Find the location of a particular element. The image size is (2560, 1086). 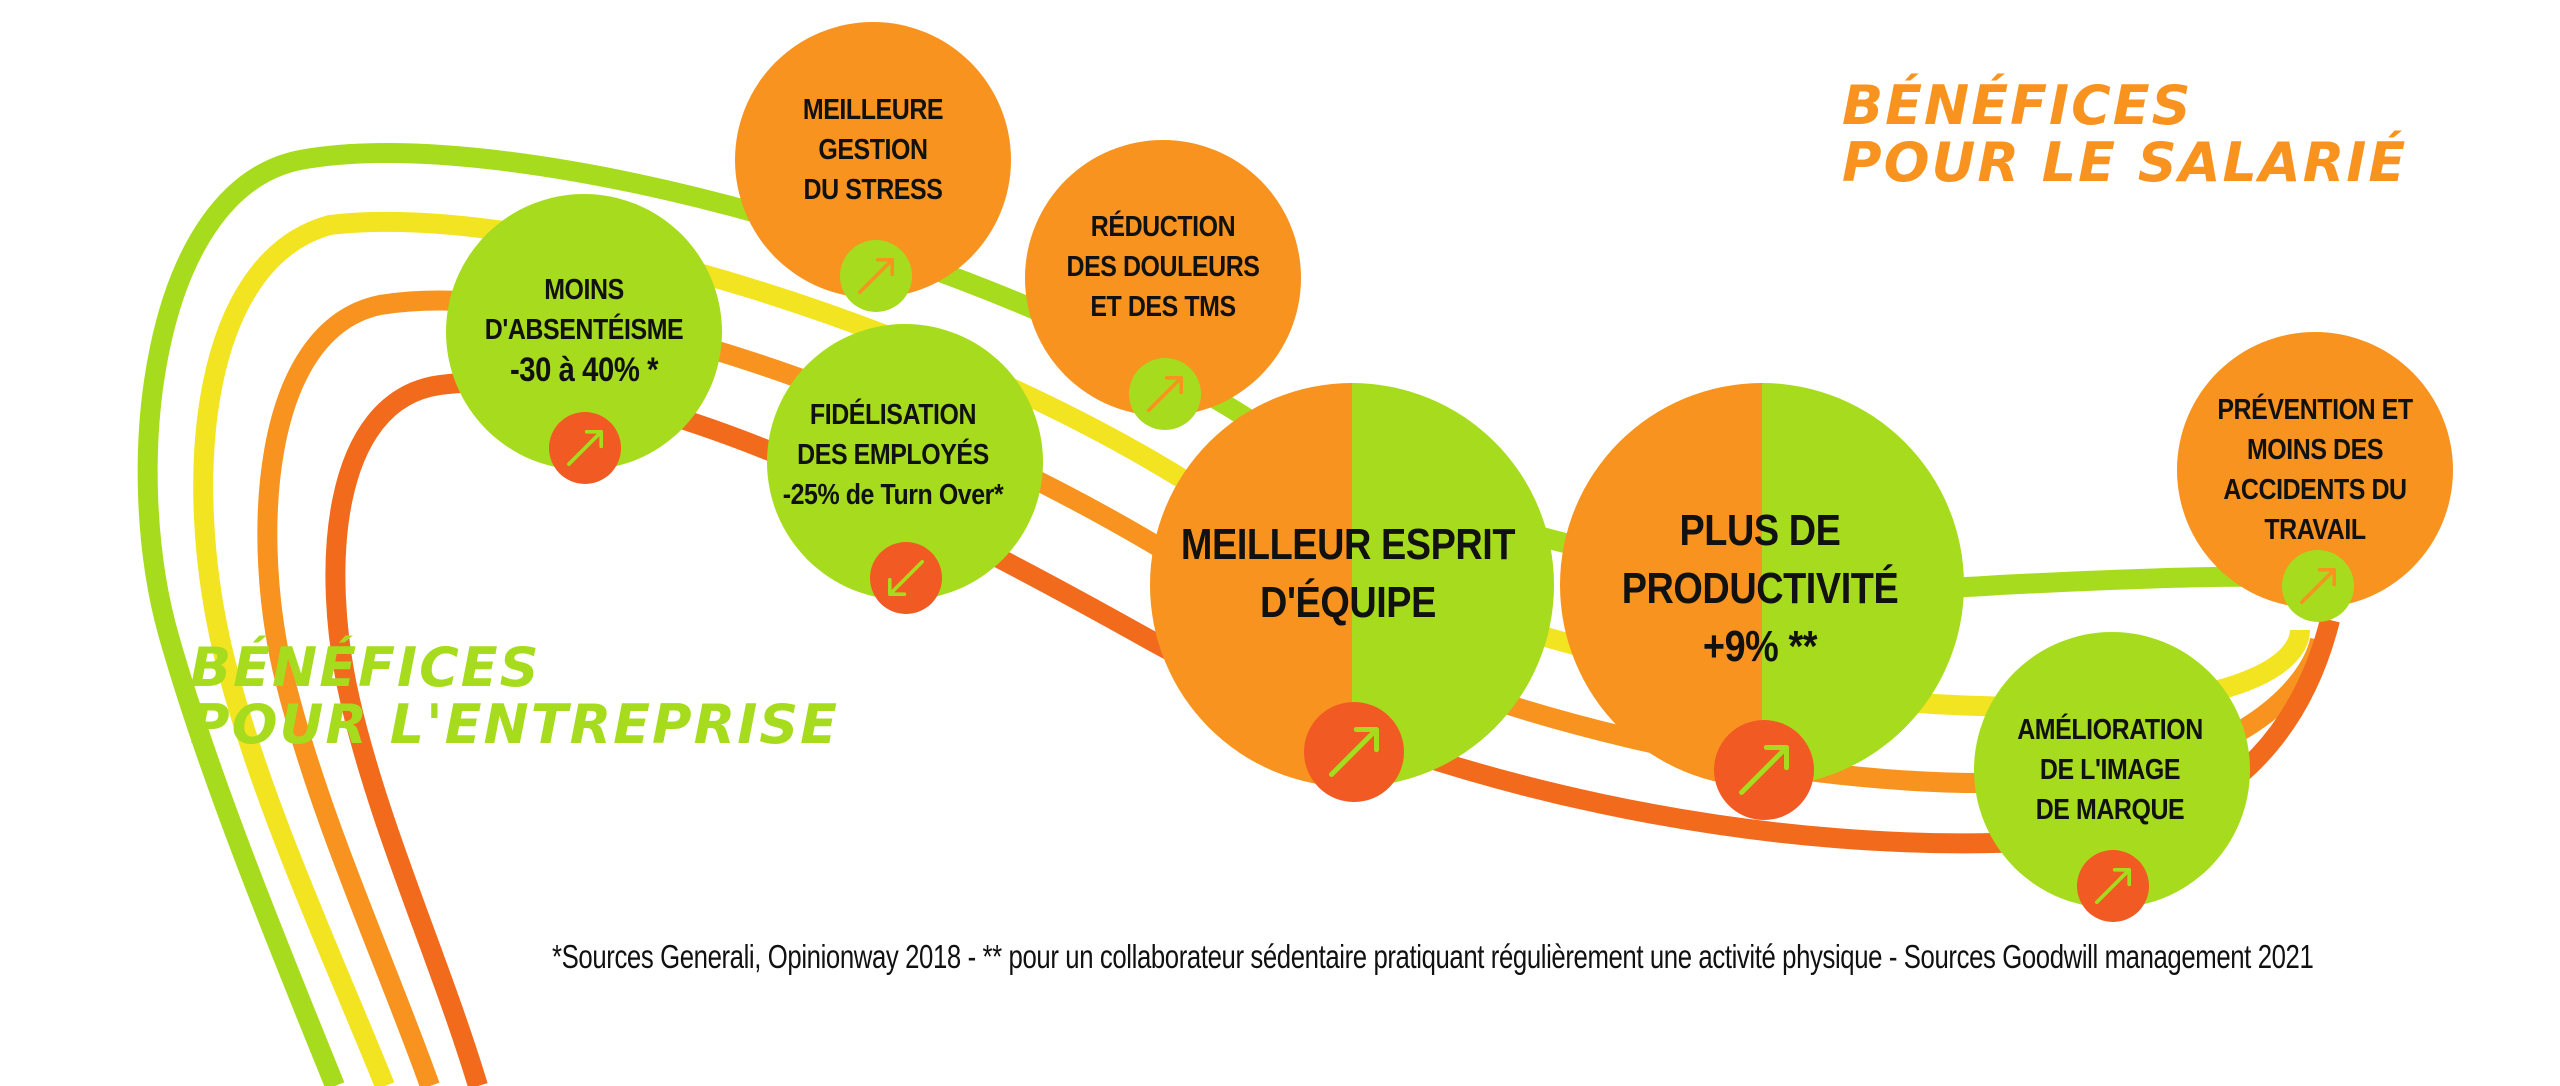

retention-line1: FIDÉLISATION is located at coordinates (893, 415).